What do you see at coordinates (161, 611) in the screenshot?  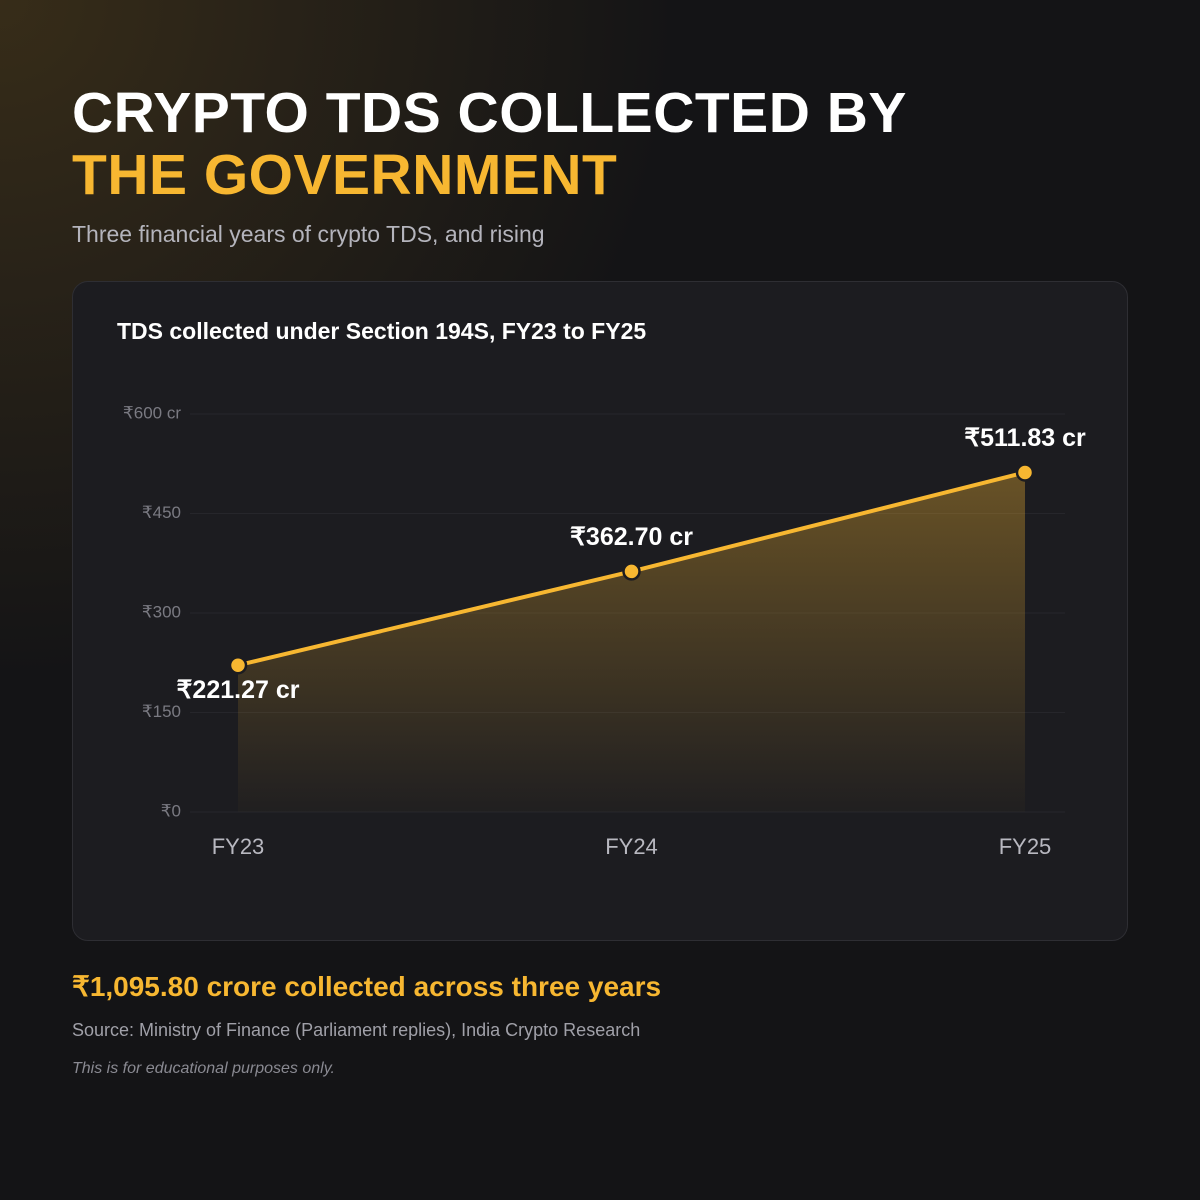 I see `y-tick-label: ₹300` at bounding box center [161, 611].